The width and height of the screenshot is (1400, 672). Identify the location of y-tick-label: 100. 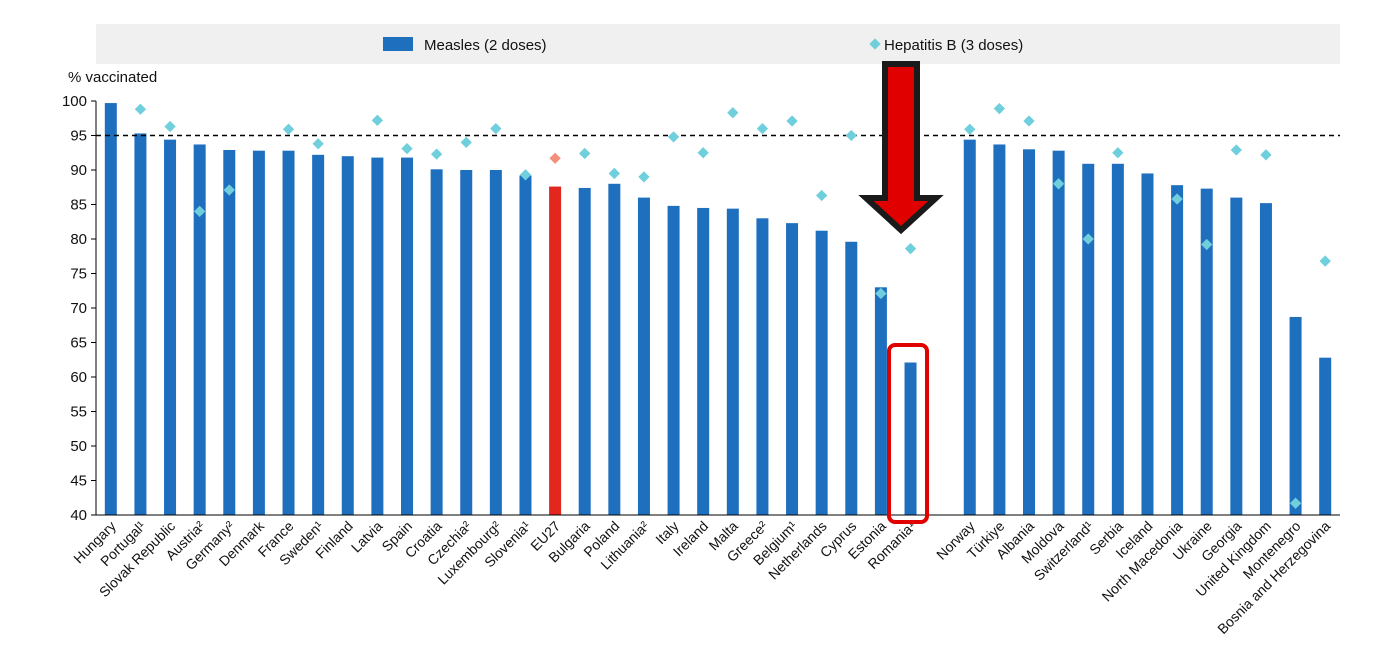
(74, 101).